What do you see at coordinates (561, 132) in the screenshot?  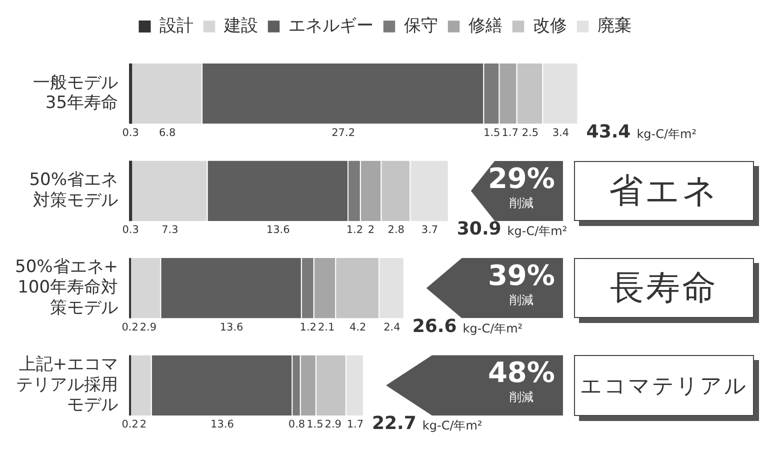 I see `data-label: 3.4` at bounding box center [561, 132].